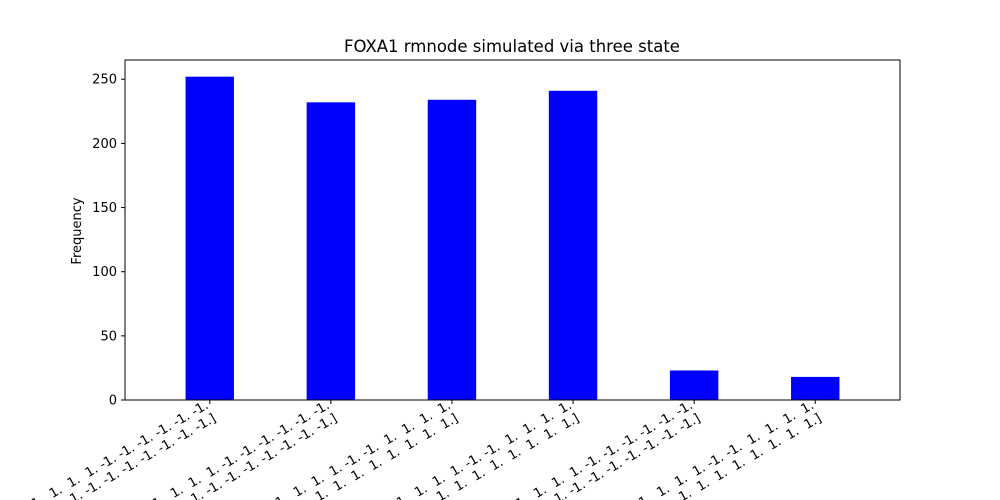  What do you see at coordinates (512, 46) in the screenshot?
I see `chart-title: FOXA1 rmnode simulated via three state` at bounding box center [512, 46].